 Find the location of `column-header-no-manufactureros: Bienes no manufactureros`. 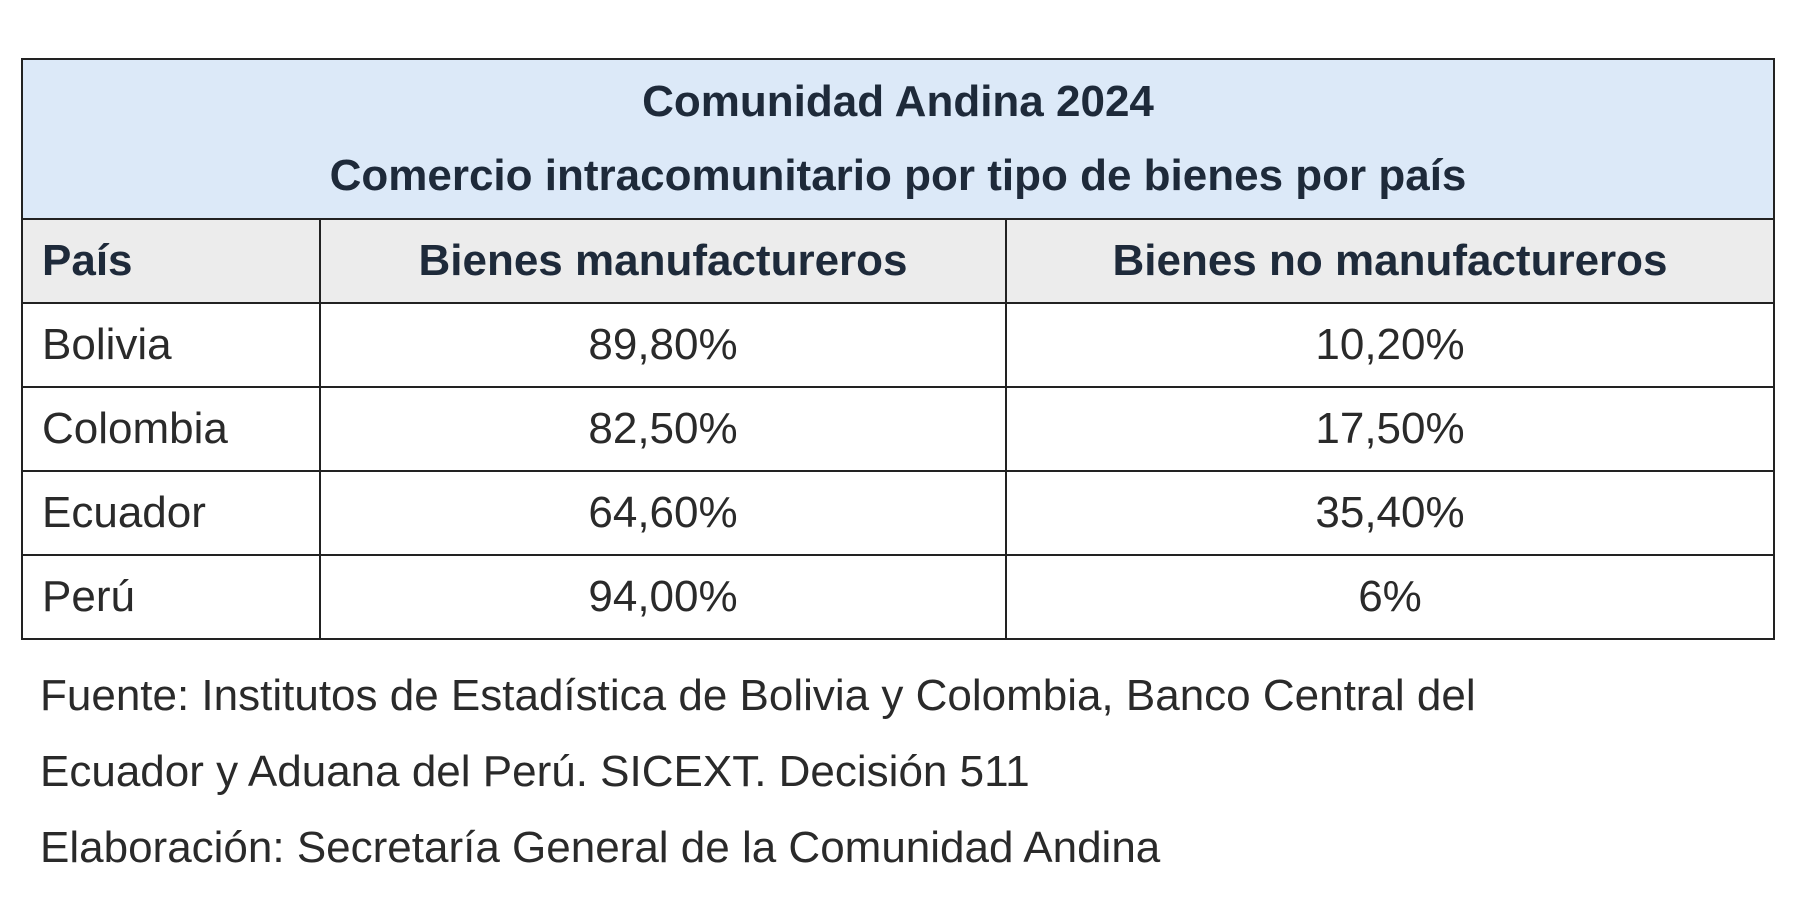

column-header-no-manufactureros: Bienes no manufactureros is located at coordinates (1390, 261).